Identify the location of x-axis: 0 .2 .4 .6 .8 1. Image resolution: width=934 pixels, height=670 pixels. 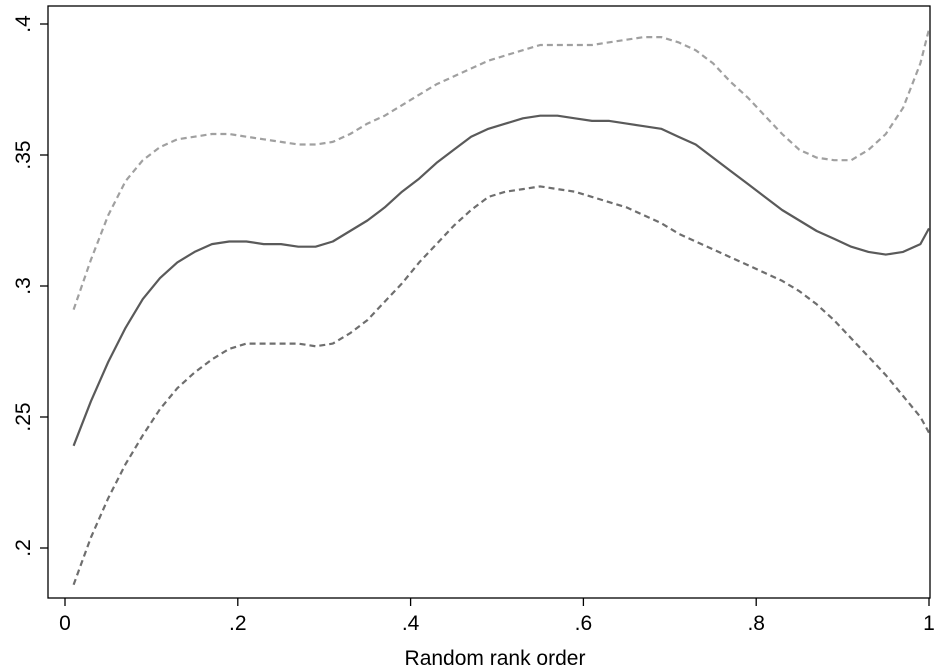
(496, 616).